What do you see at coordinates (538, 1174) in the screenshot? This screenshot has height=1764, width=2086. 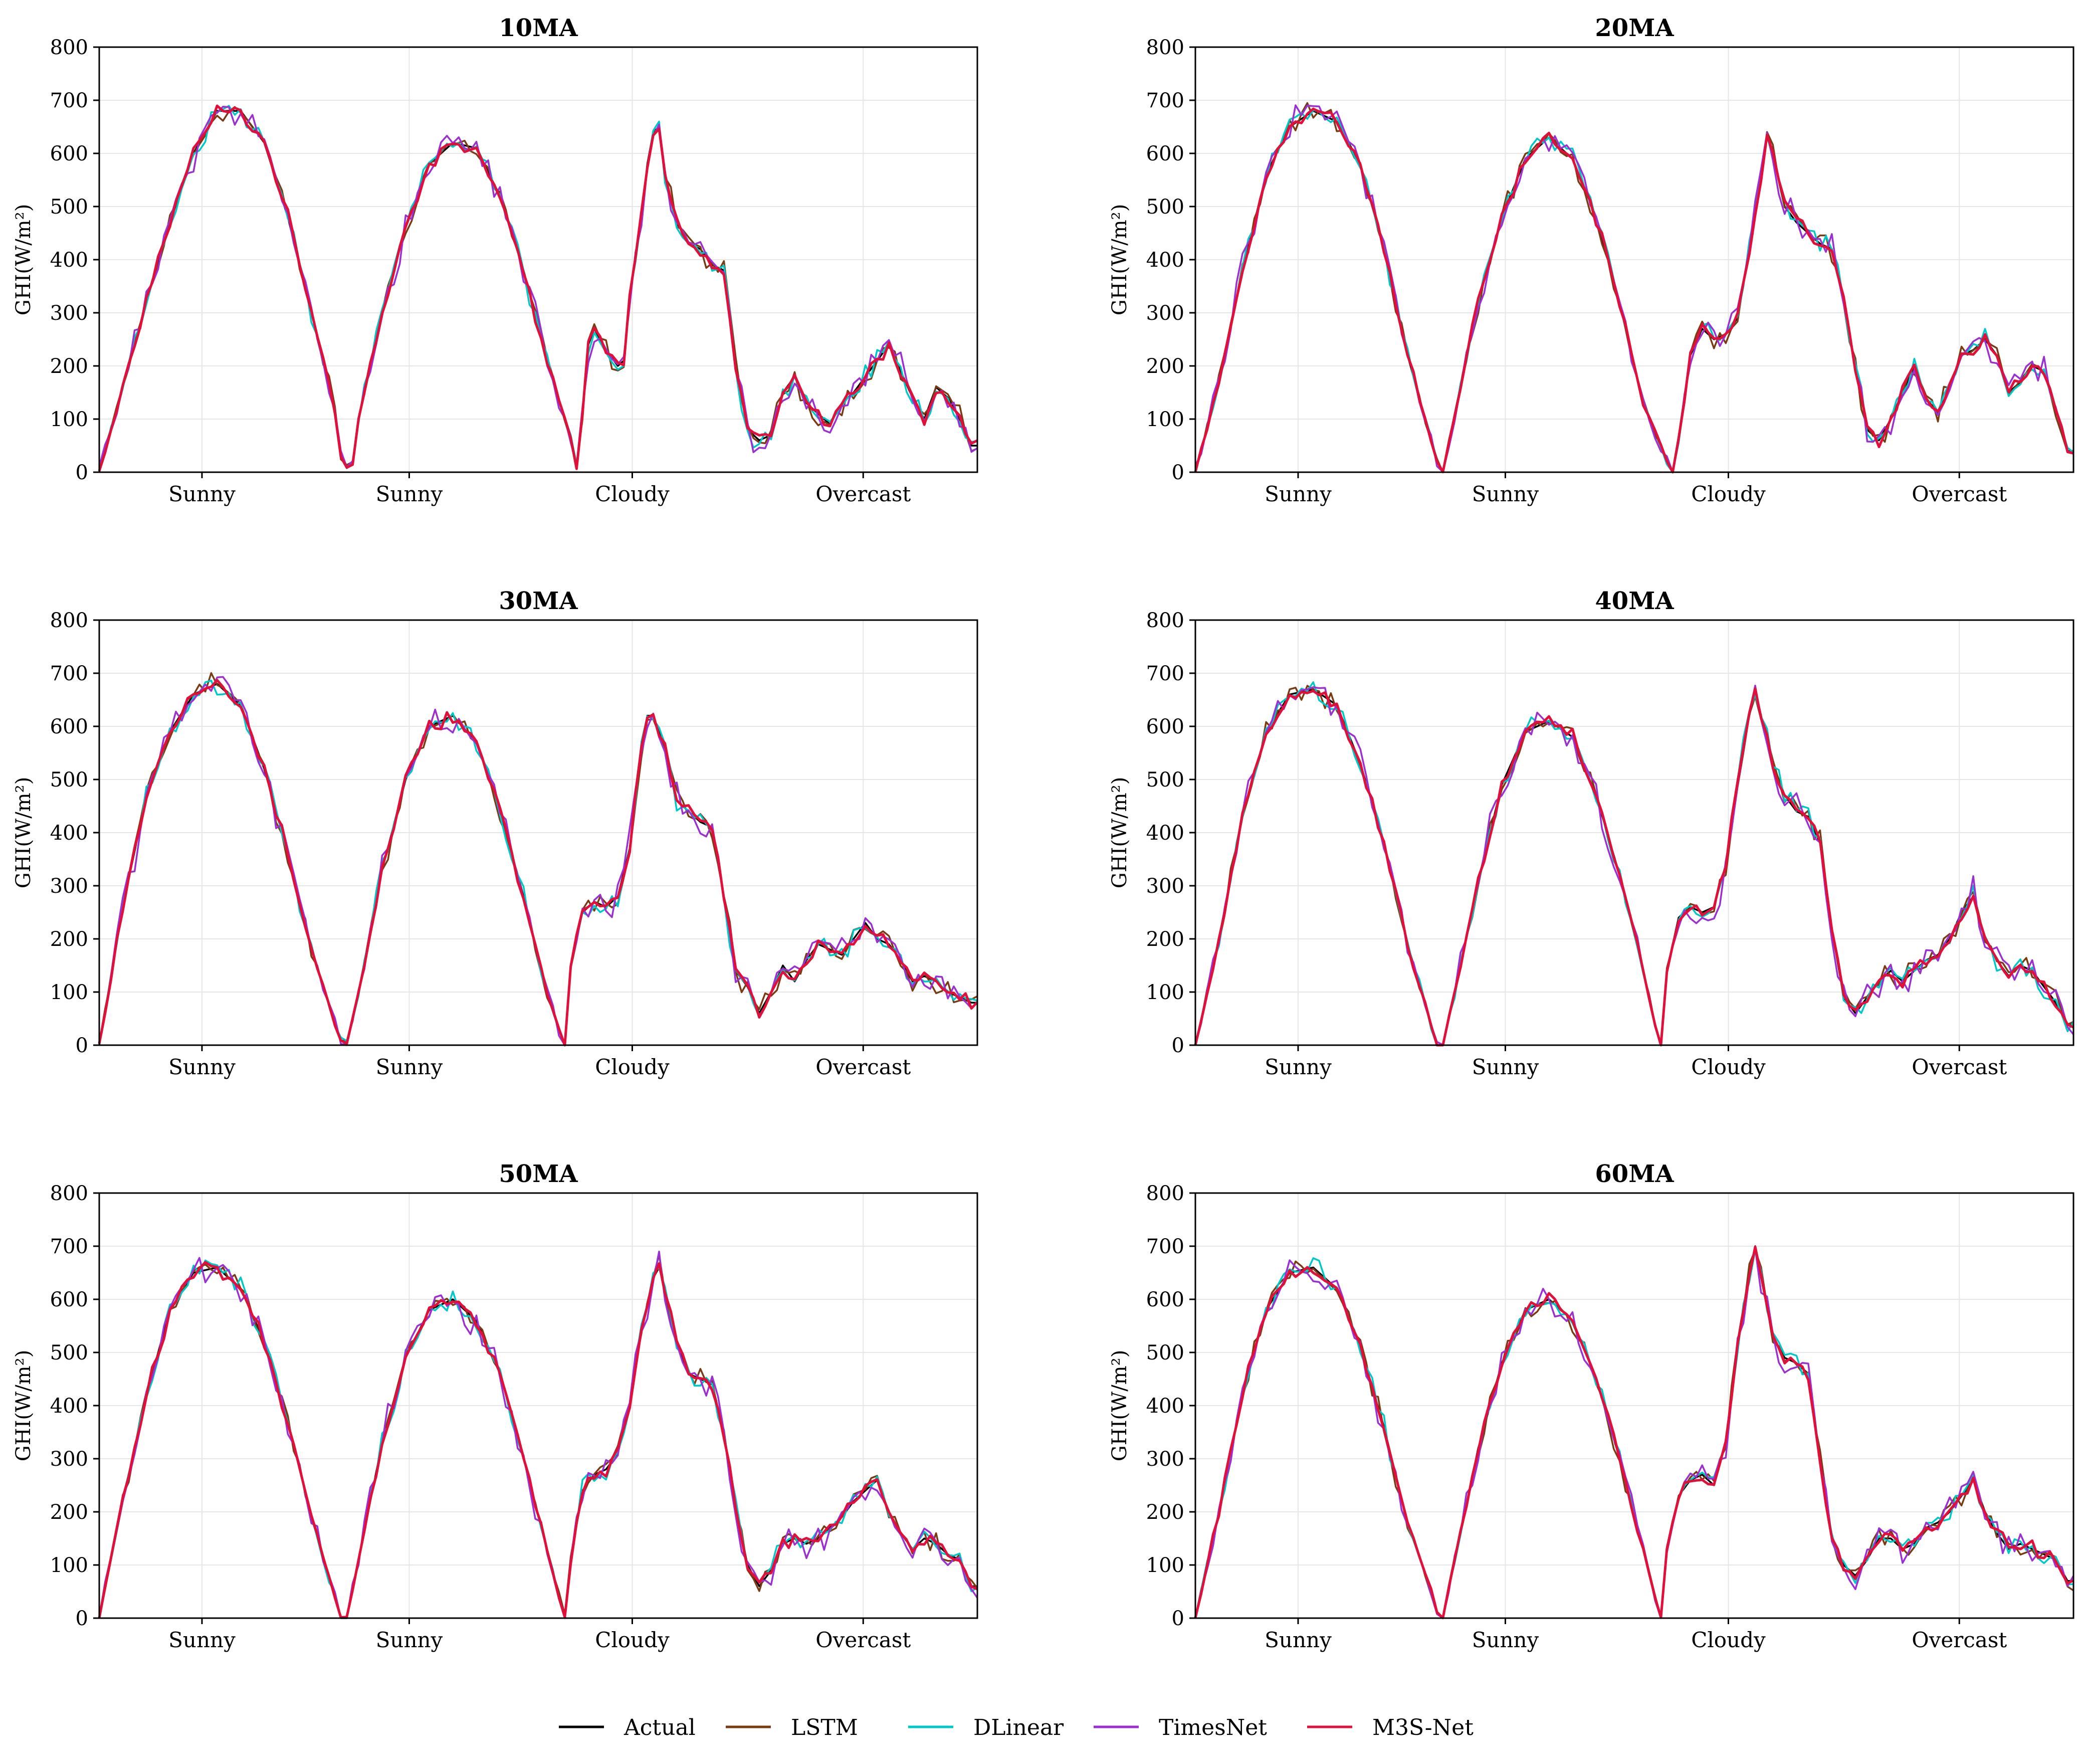 I see `panel-title: 50MA` at bounding box center [538, 1174].